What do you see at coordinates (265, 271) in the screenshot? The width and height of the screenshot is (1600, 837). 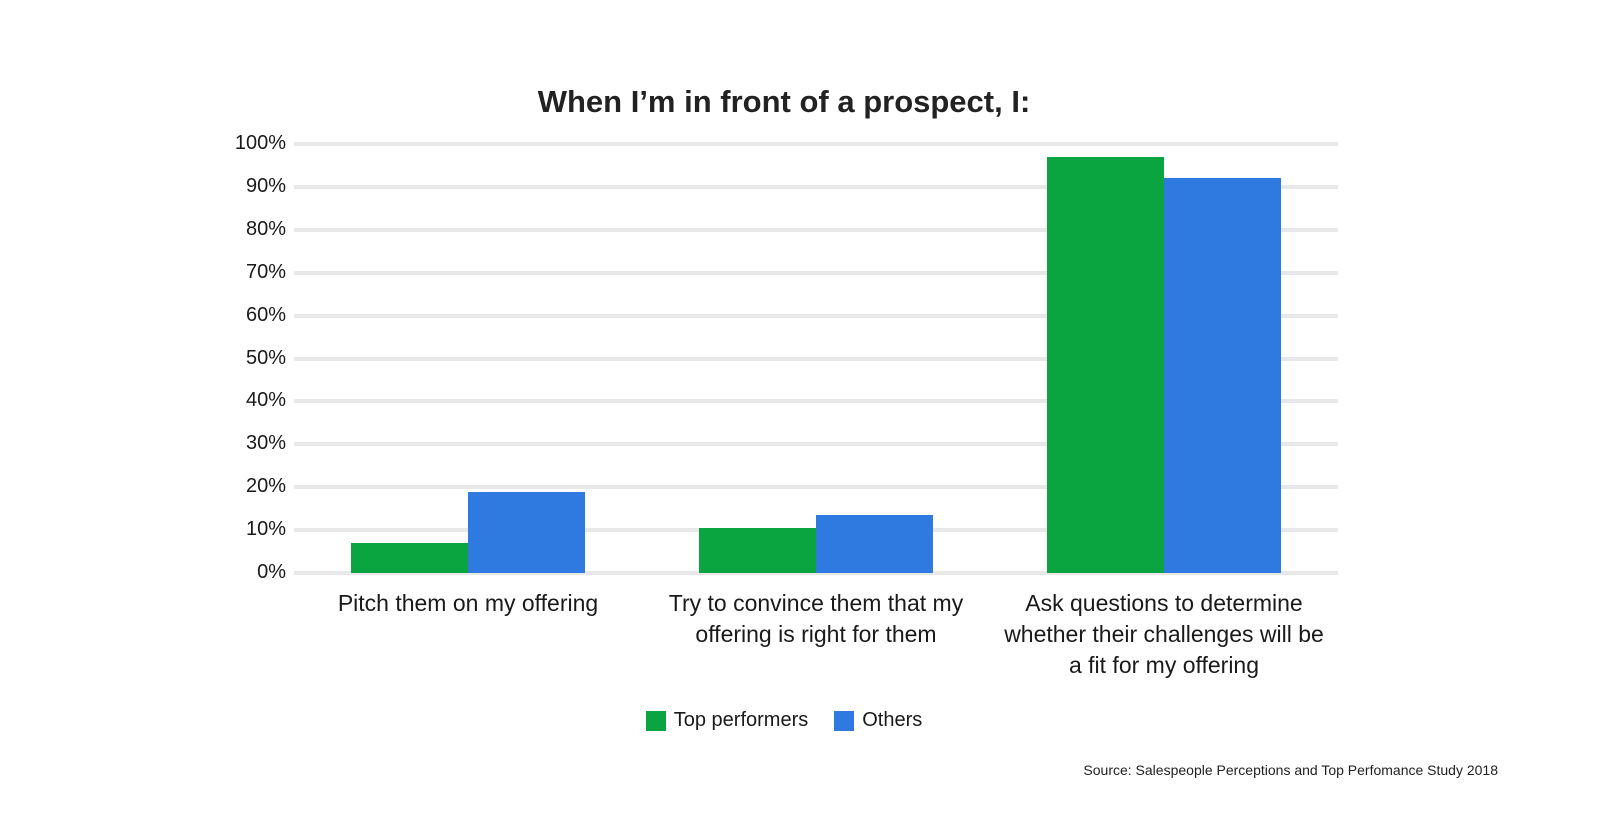 I see `y-tick-label: 70%` at bounding box center [265, 271].